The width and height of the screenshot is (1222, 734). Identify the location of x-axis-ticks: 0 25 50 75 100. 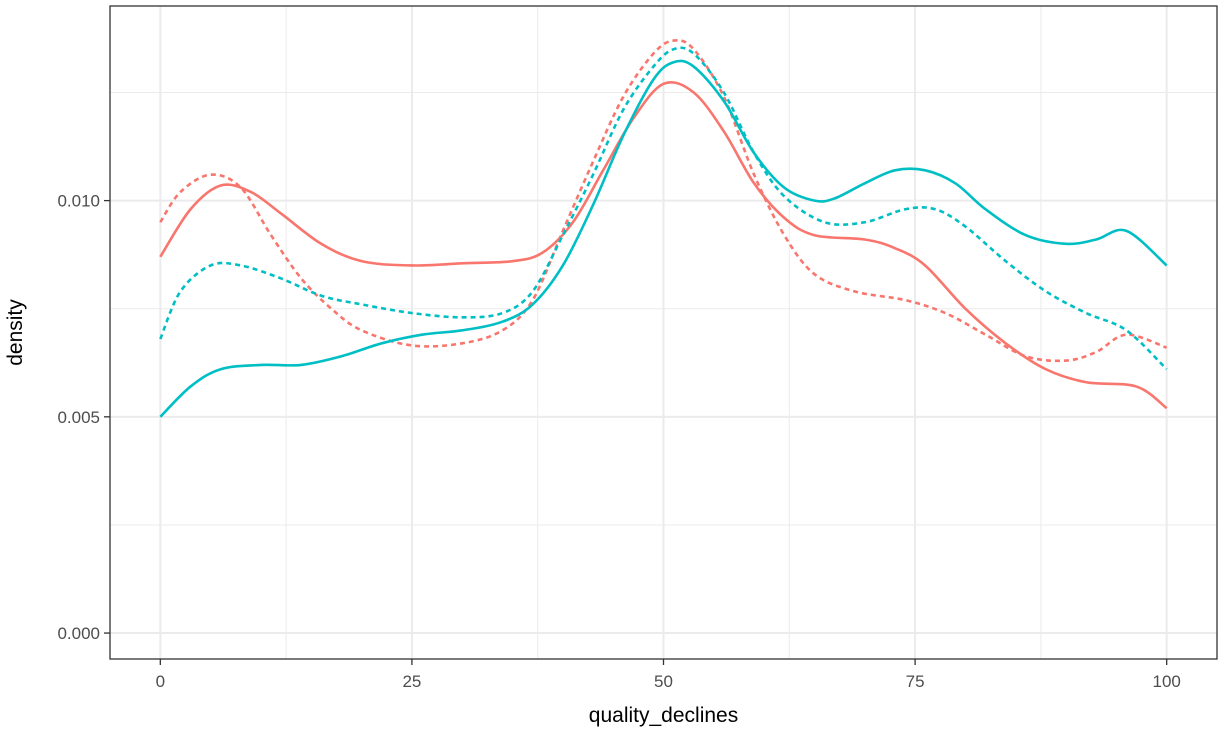
(668, 675).